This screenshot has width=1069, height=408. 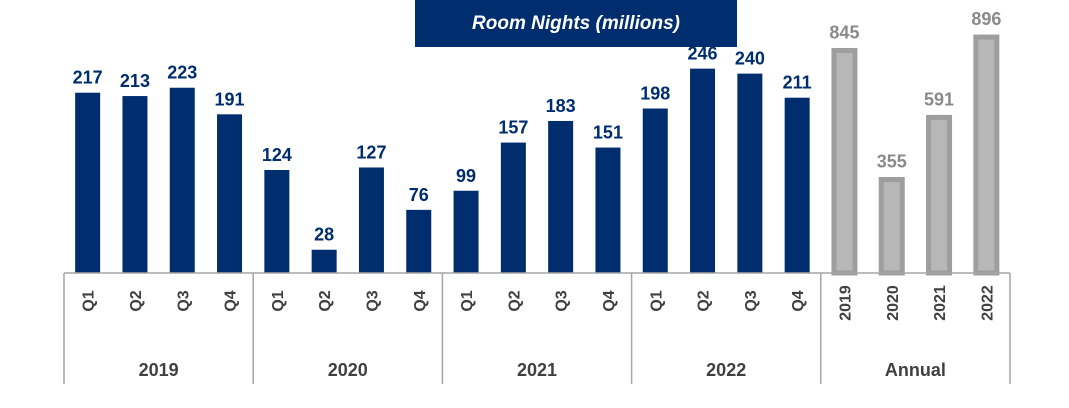 What do you see at coordinates (703, 54) in the screenshot?
I see `value-label-2022-q2: 246` at bounding box center [703, 54].